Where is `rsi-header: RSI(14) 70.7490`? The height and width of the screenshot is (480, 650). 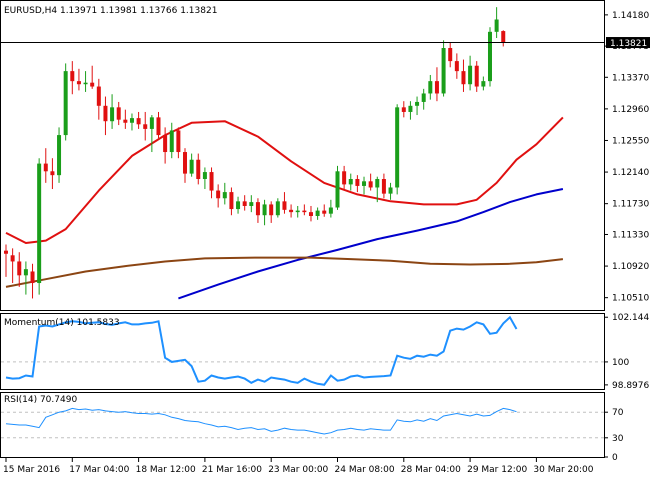
rsi-header: RSI(14) 70.7490 is located at coordinates (40, 400).